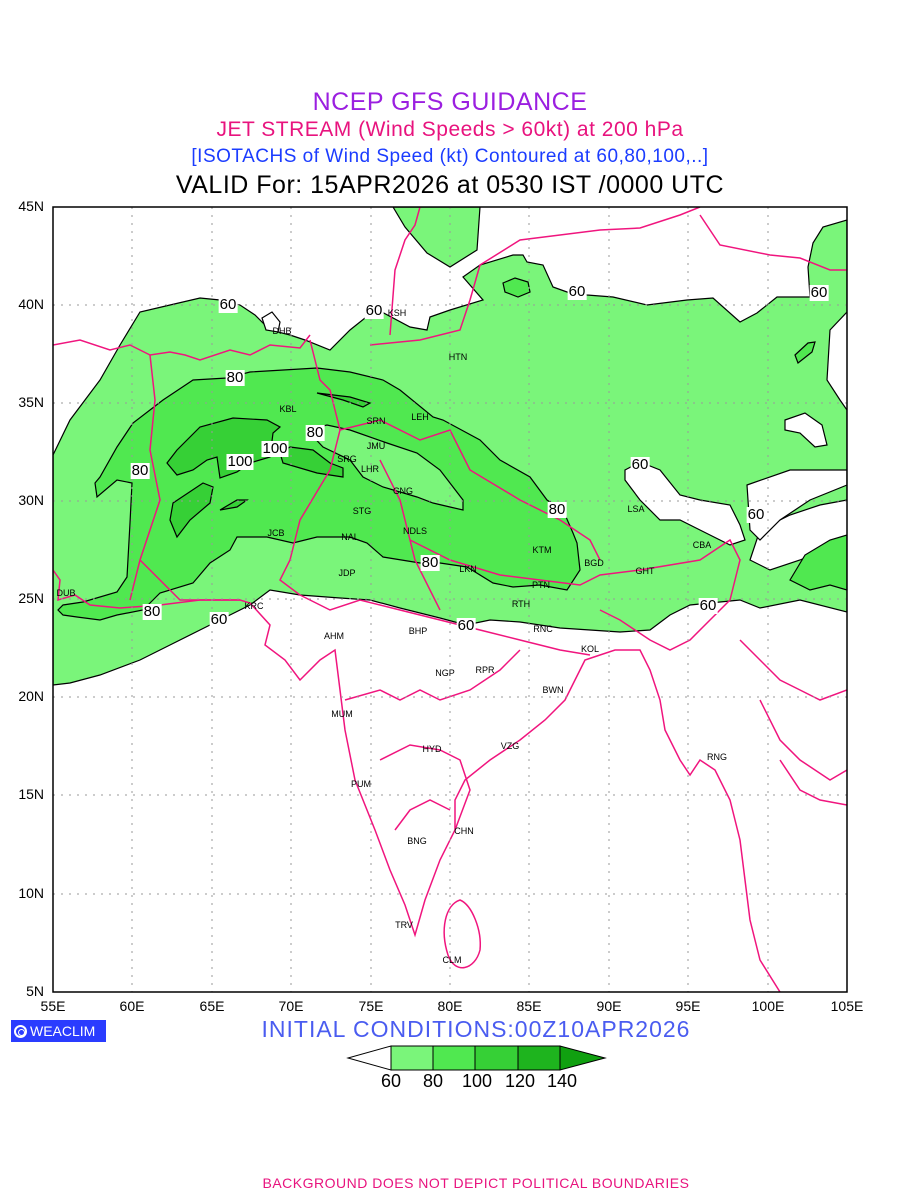 Image resolution: width=900 pixels, height=1200 pixels. Describe the element at coordinates (645, 571) in the screenshot. I see `city-label: GHT` at that location.